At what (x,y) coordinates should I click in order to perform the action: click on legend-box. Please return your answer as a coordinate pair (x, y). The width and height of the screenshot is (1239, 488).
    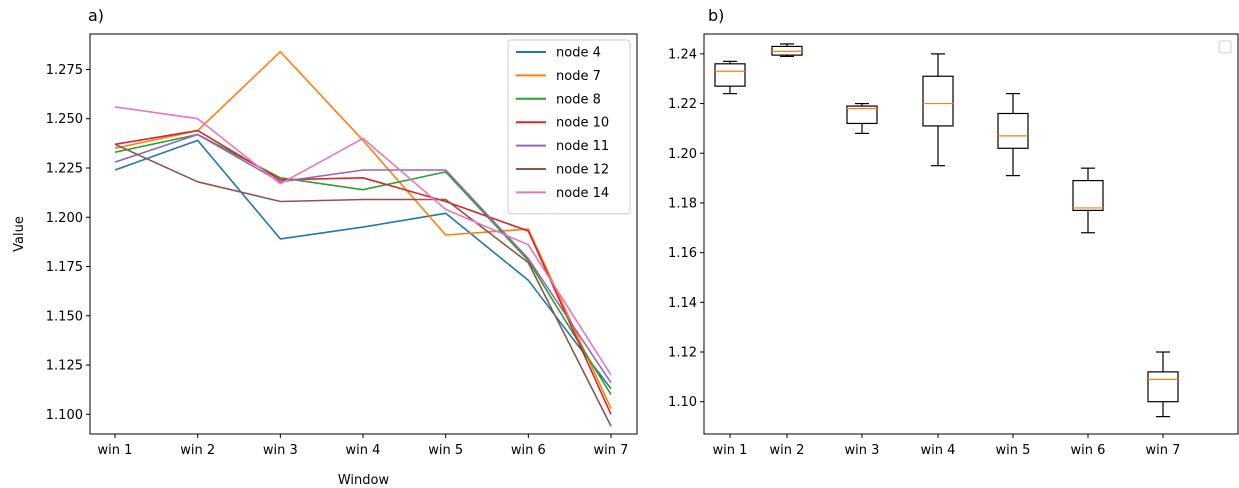
    Looking at the image, I should click on (569, 127).